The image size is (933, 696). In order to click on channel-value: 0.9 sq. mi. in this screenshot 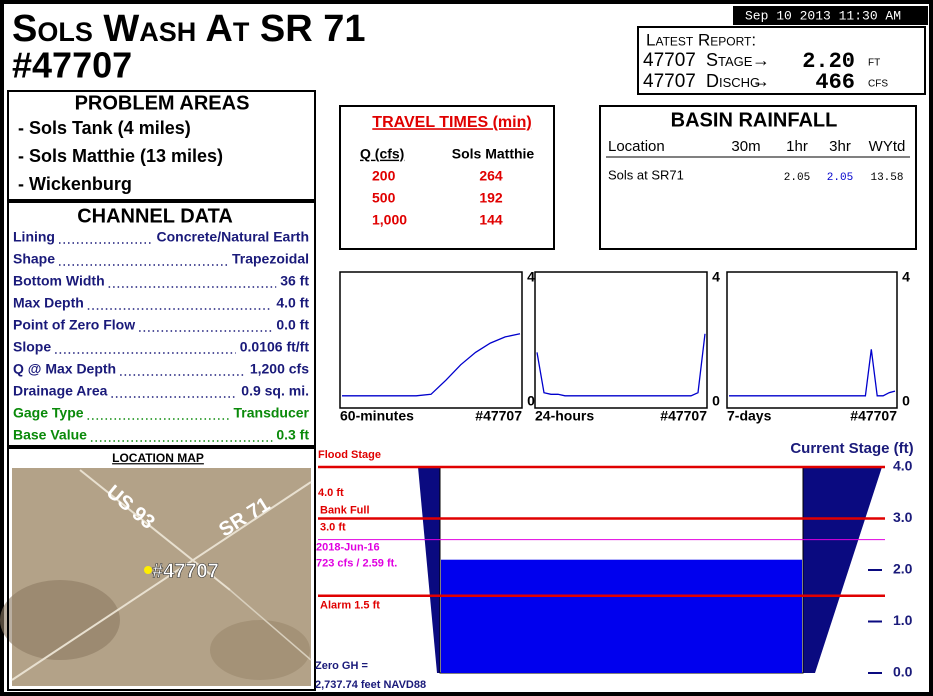, I will do `click(275, 391)`.